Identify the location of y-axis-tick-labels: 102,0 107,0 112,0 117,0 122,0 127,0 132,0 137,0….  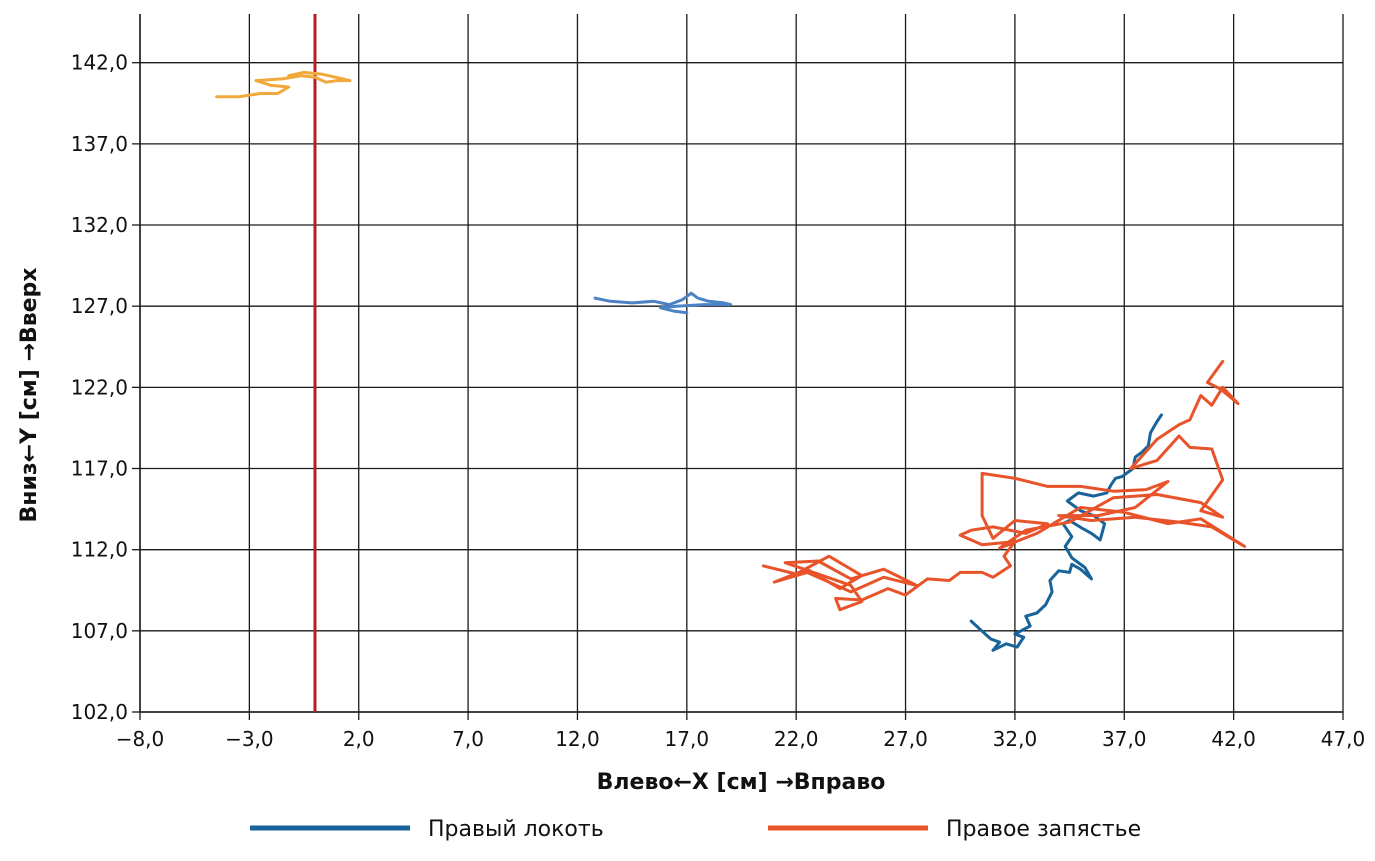
(99, 387).